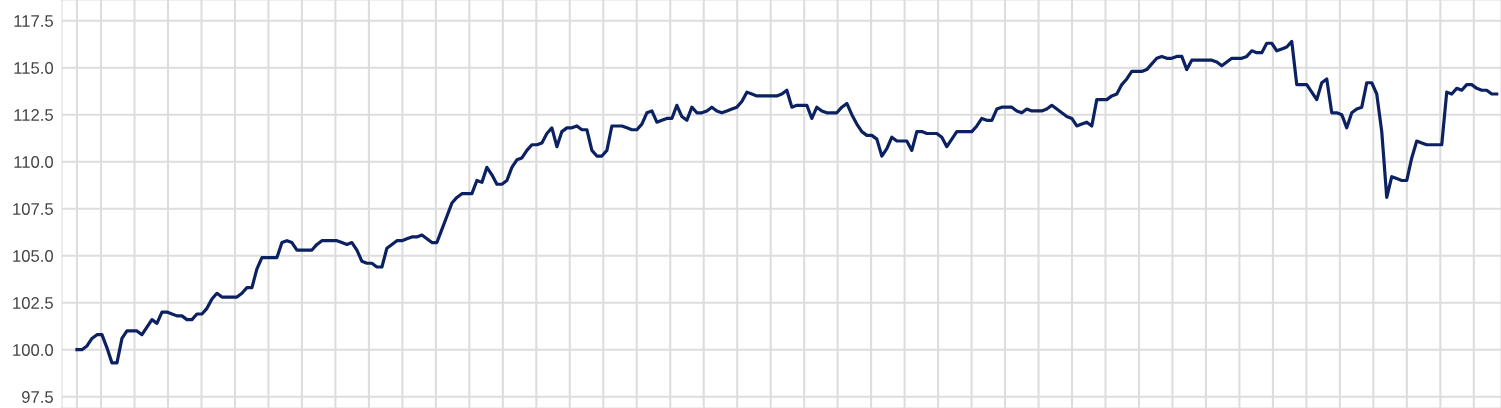  I want to click on y-tick-label: 105.0, so click(33, 256).